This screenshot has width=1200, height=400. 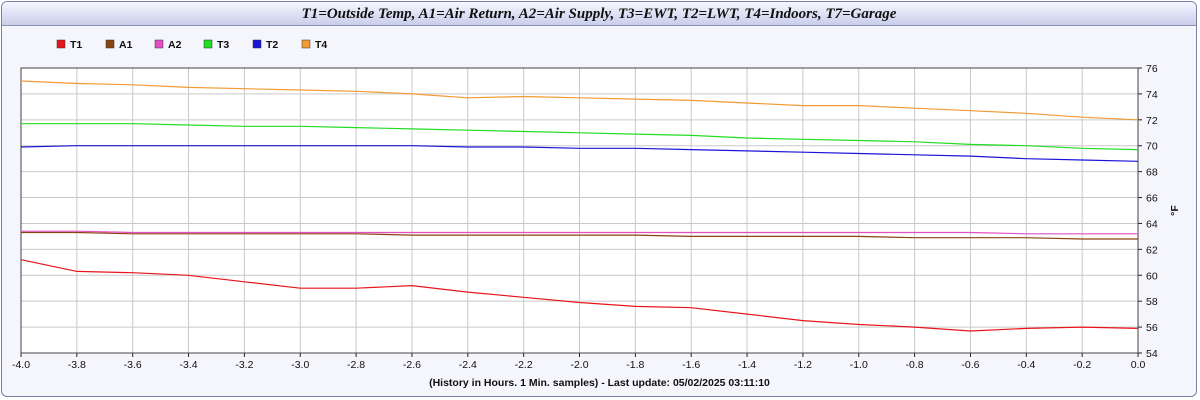 What do you see at coordinates (1152, 147) in the screenshot?
I see `y-tick-label: 70` at bounding box center [1152, 147].